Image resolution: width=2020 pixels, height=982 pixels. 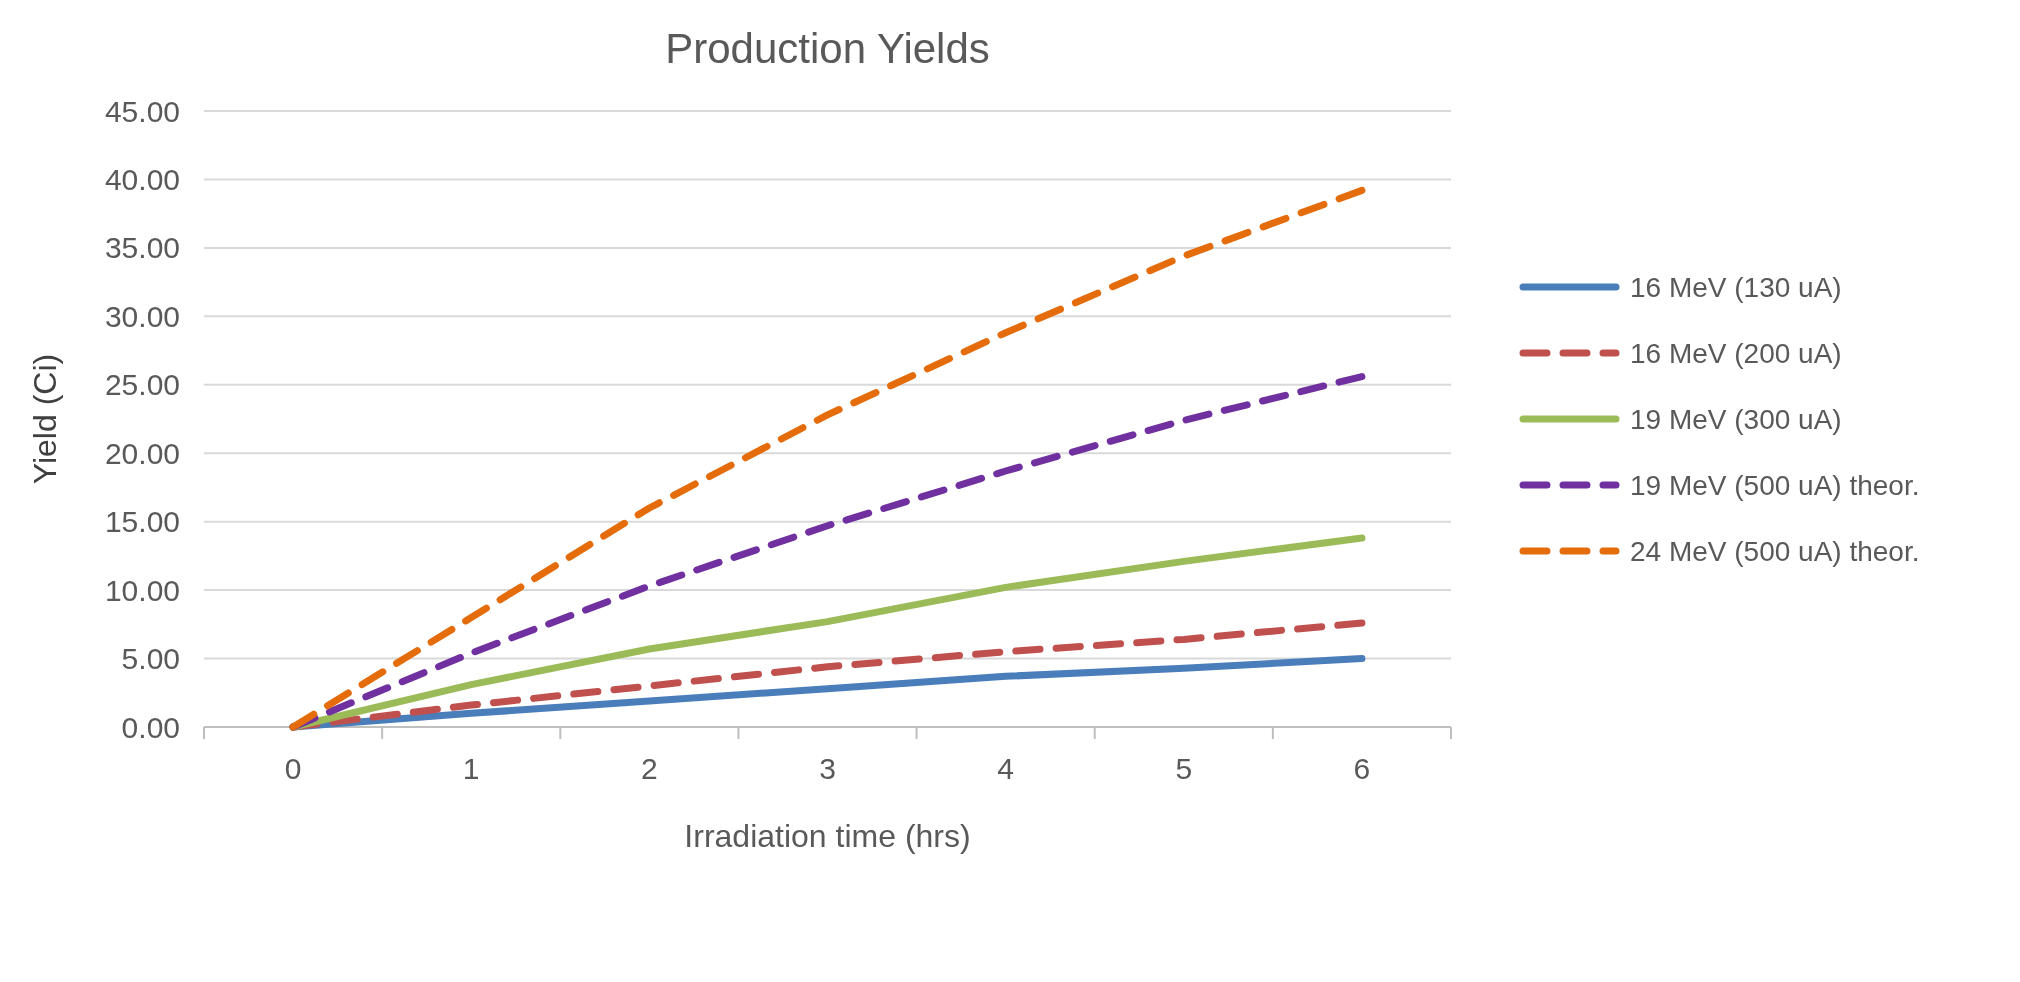 I want to click on y-axis-title: Yield (Ci), so click(x=45, y=419).